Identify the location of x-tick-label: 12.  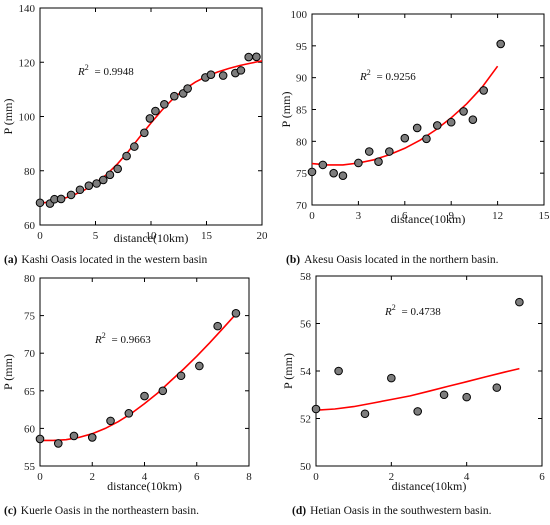
(497, 216).